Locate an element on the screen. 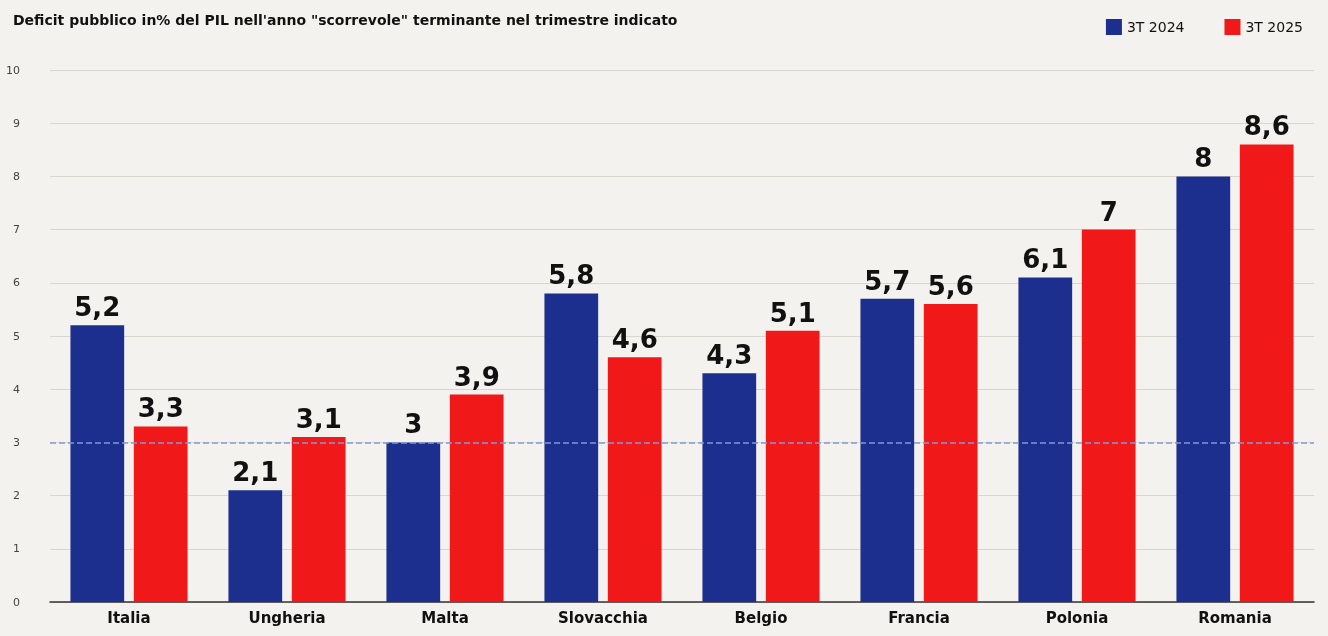 The image size is (1328, 636). y-tick-label: 6 is located at coordinates (16, 283).